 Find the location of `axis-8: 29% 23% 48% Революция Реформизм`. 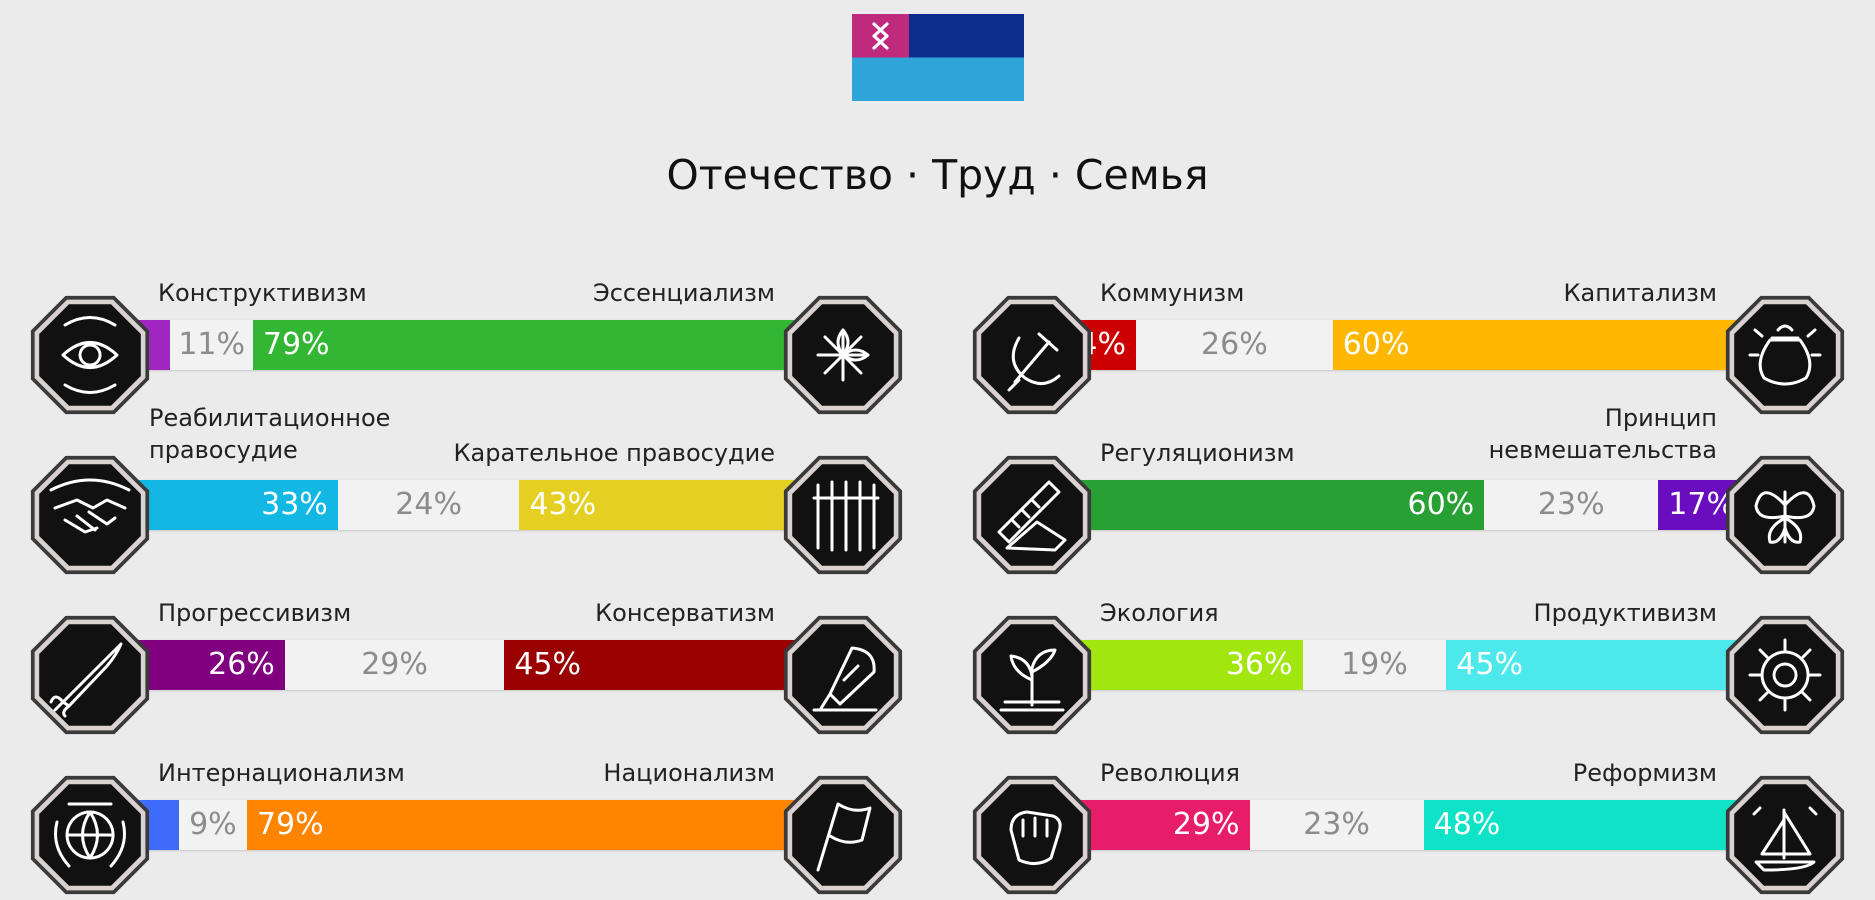

axis-8: 29% 23% 48% Революция Реформизм is located at coordinates (1408, 807).